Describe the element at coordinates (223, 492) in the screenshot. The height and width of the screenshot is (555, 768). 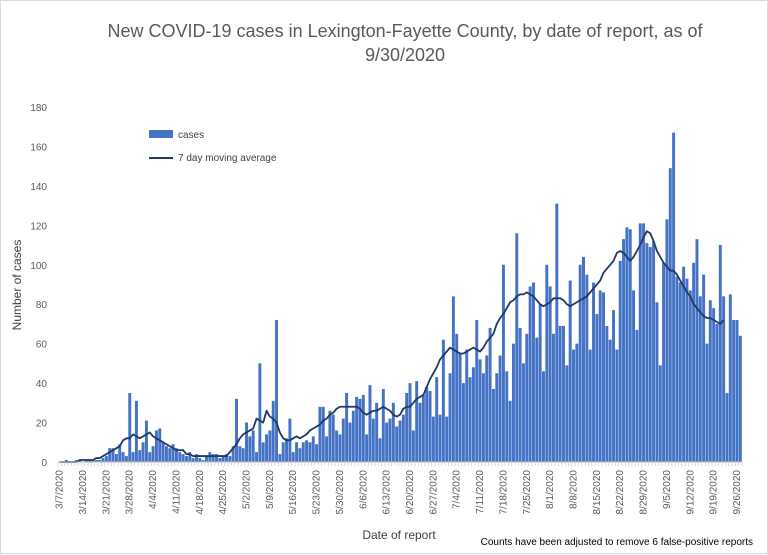
I see `x-tick-label: 4/25/2020` at that location.